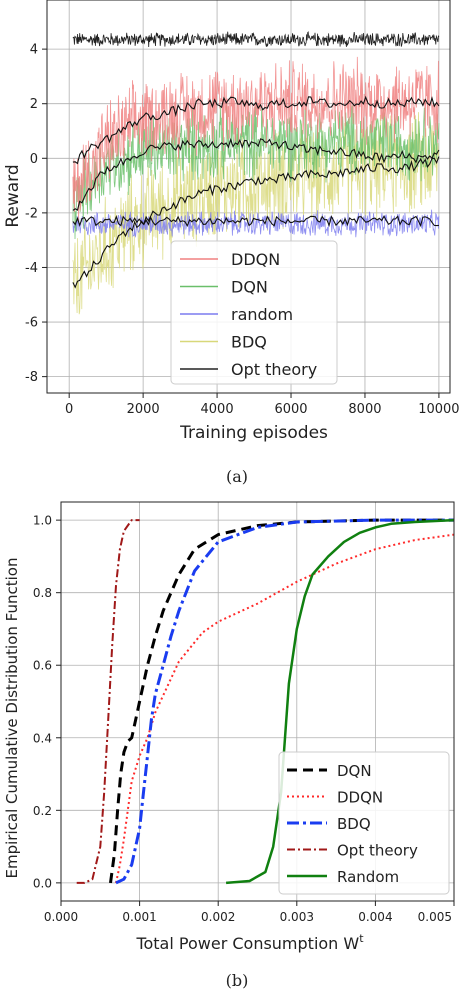 The width and height of the screenshot is (474, 994). Describe the element at coordinates (354, 824) in the screenshot. I see `legend-b-label-bdq: BDQ` at that location.